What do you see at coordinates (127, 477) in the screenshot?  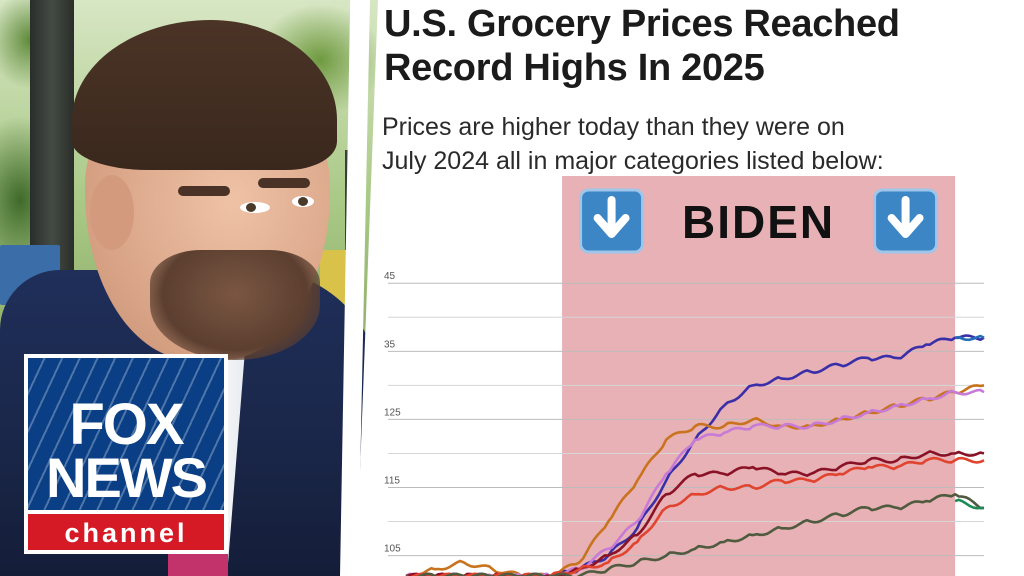 I see `logo-news-text: NEWS` at bounding box center [127, 477].